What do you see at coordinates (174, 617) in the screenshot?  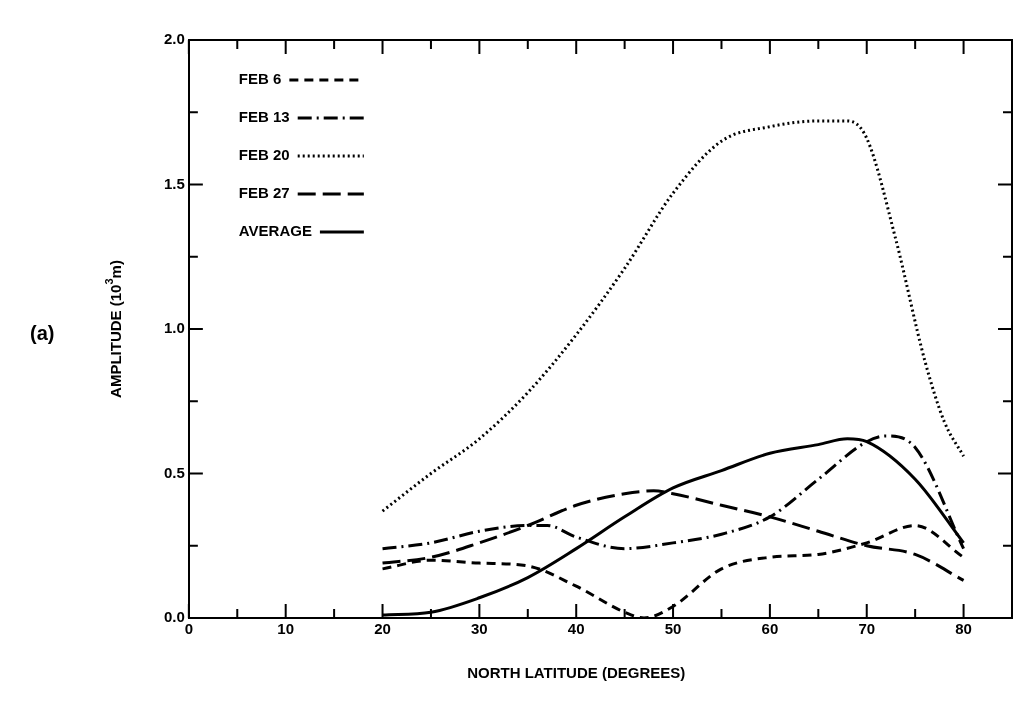 I see `y-tick-label: 0.0` at bounding box center [174, 617].